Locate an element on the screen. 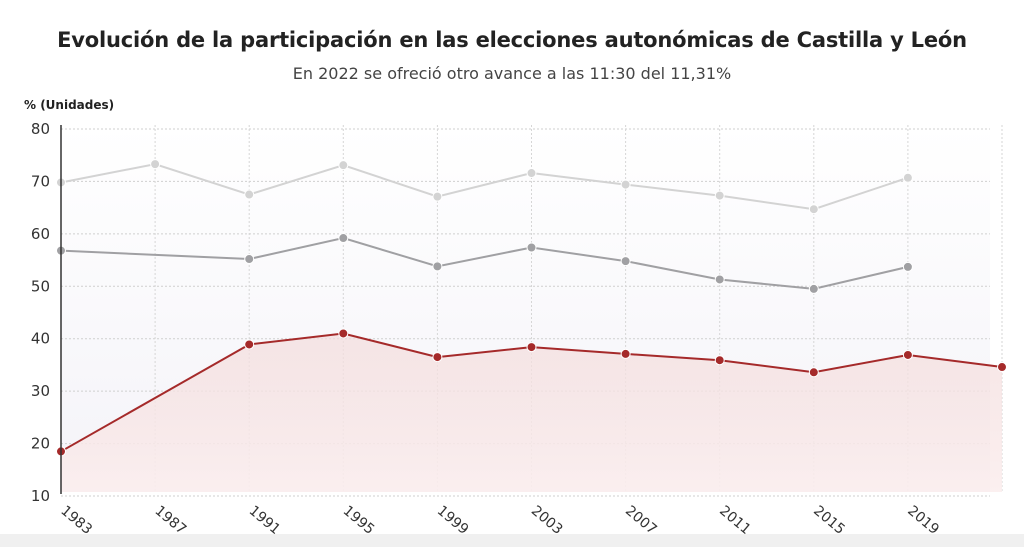 This screenshot has height=547, width=1024. y-tick-label: 70 is located at coordinates (40, 181).